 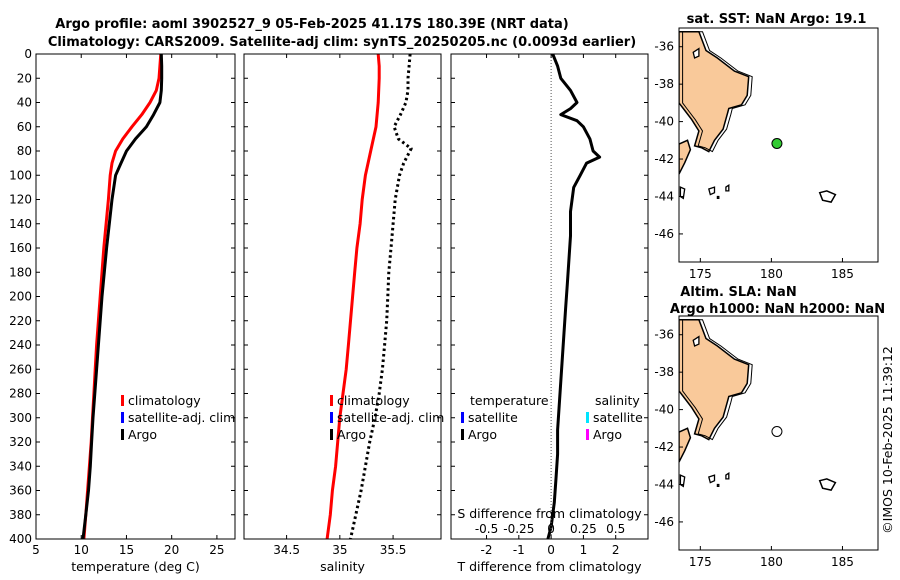 I want to click on map_sst-axes, so click(x=778, y=145).